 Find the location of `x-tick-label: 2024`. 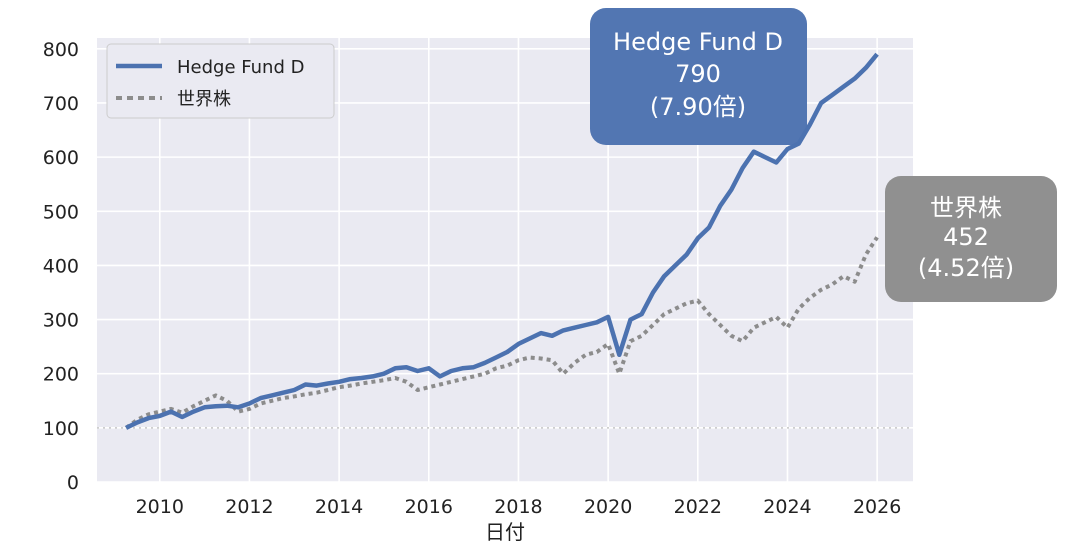

x-tick-label: 2024 is located at coordinates (787, 507).